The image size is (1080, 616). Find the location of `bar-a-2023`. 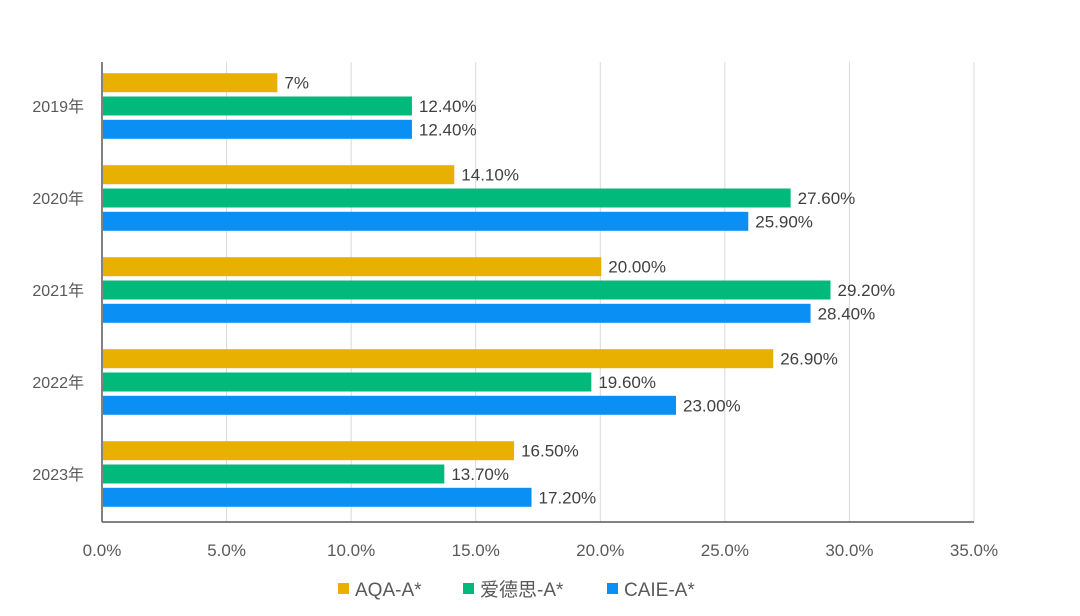

bar-a-2023 is located at coordinates (274, 474).